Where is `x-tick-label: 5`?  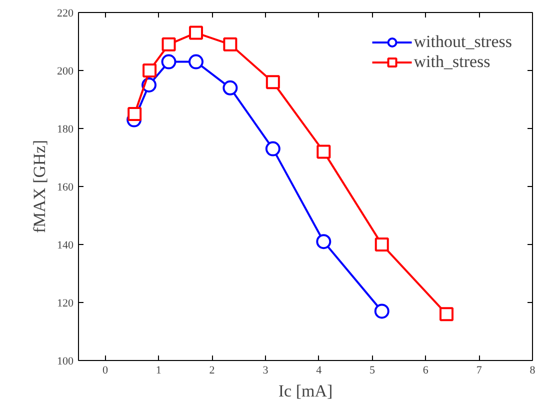 x-tick-label: 5 is located at coordinates (373, 370).